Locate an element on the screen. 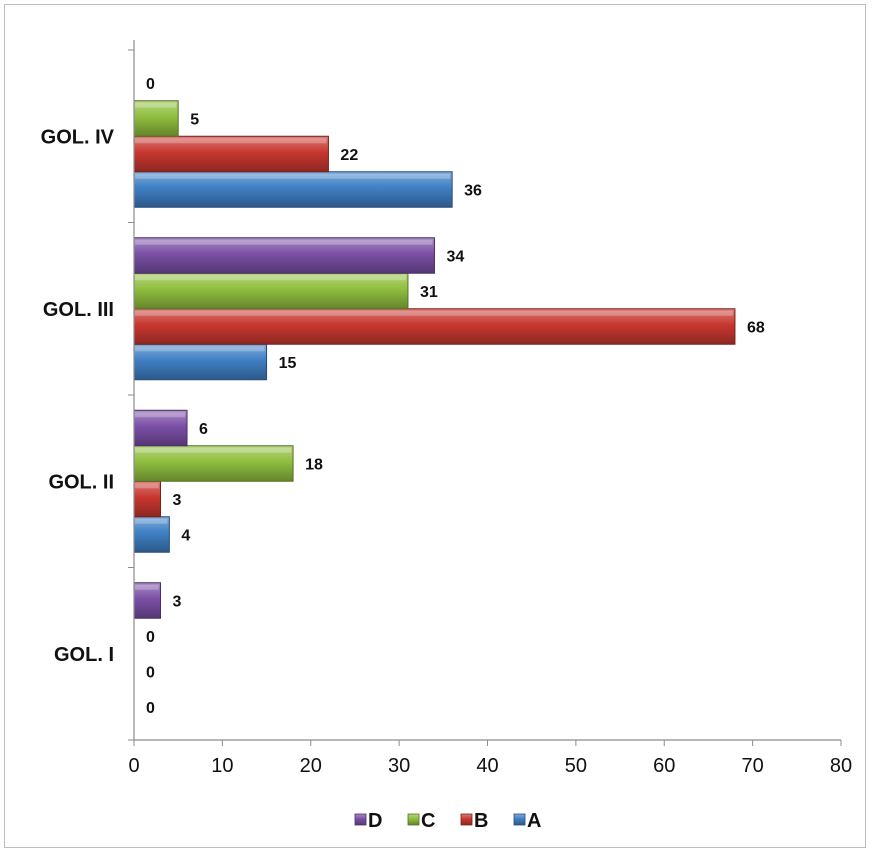  category-label: GOL. IV is located at coordinates (78, 137).